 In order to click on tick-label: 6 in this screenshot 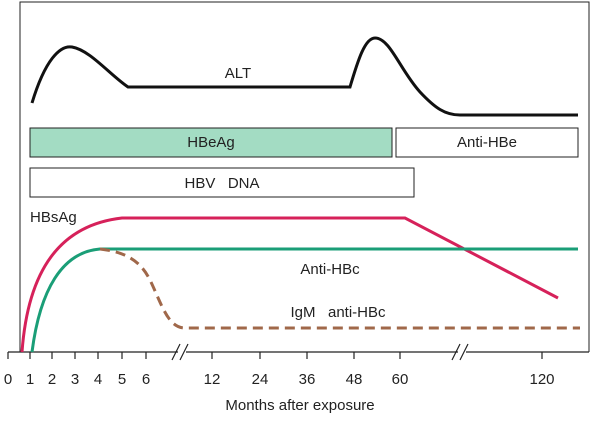, I will do `click(146, 379)`.